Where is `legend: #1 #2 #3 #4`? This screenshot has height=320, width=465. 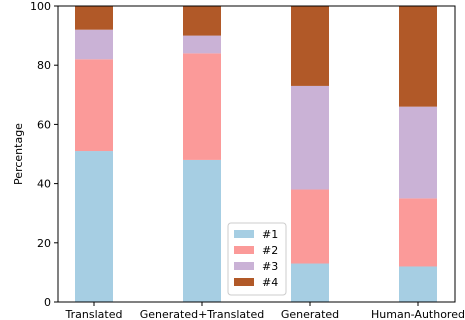
legend: #1 #2 #3 #4 is located at coordinates (257, 259).